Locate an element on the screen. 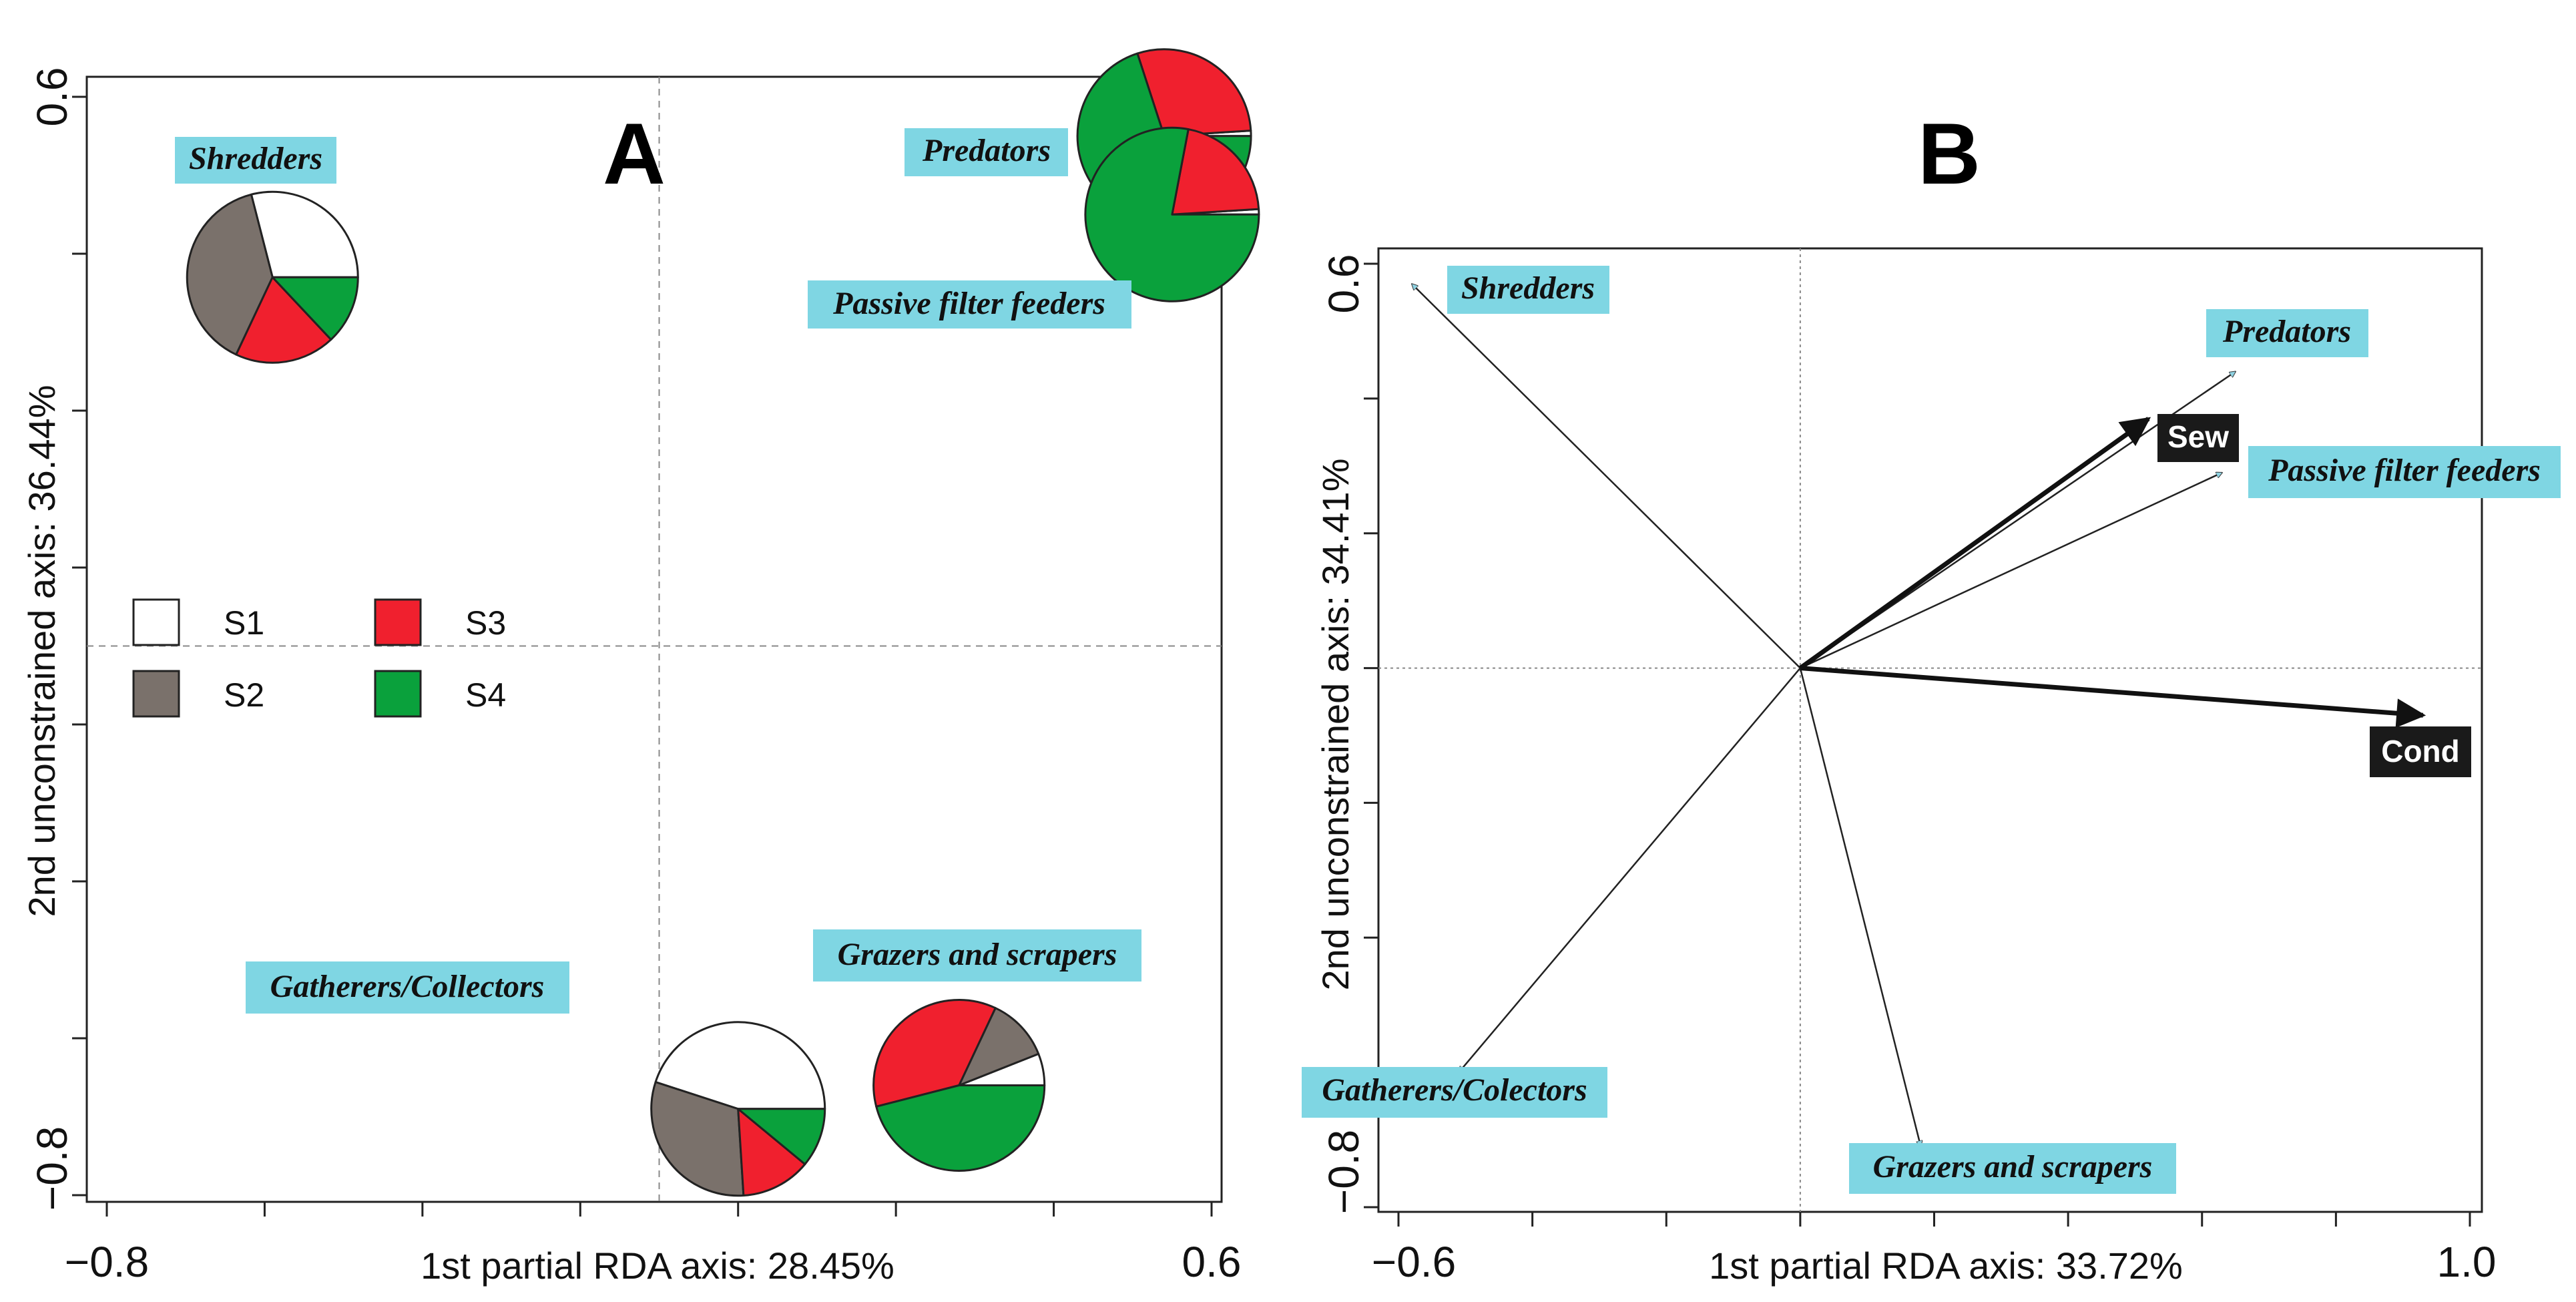 The height and width of the screenshot is (1302, 2576). label-bg-passive-filter-feeders is located at coordinates (969, 304).